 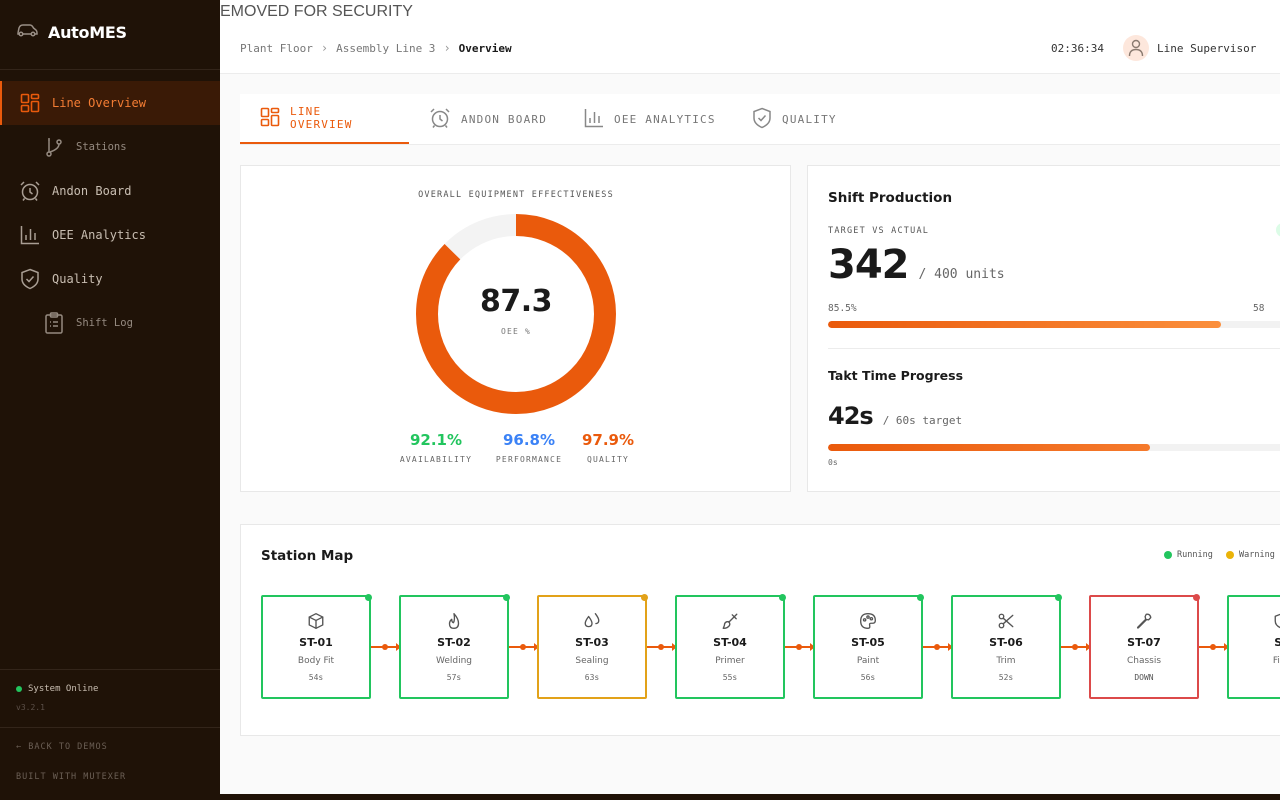 What do you see at coordinates (592, 621) in the screenshot?
I see `droplets-icon` at bounding box center [592, 621].